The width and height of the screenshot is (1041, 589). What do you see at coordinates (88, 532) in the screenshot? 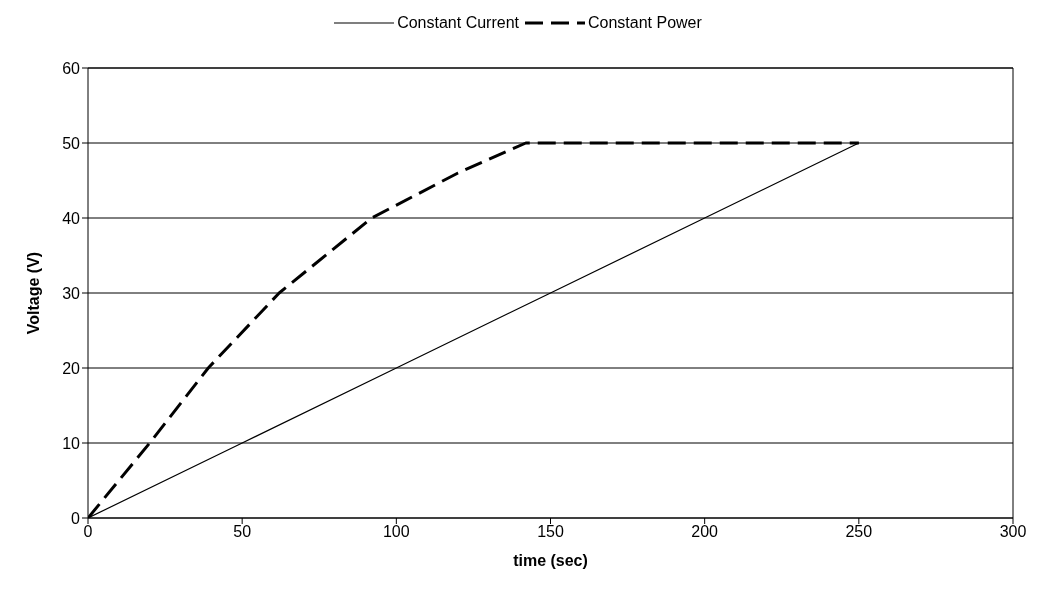
I see `x-tick-label: 0` at bounding box center [88, 532].